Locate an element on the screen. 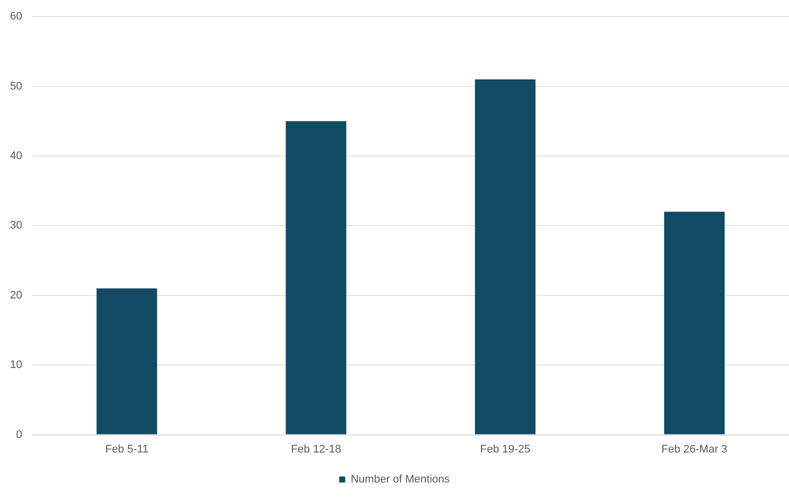 The image size is (789, 503). y-tick-label: 40 is located at coordinates (16, 156).